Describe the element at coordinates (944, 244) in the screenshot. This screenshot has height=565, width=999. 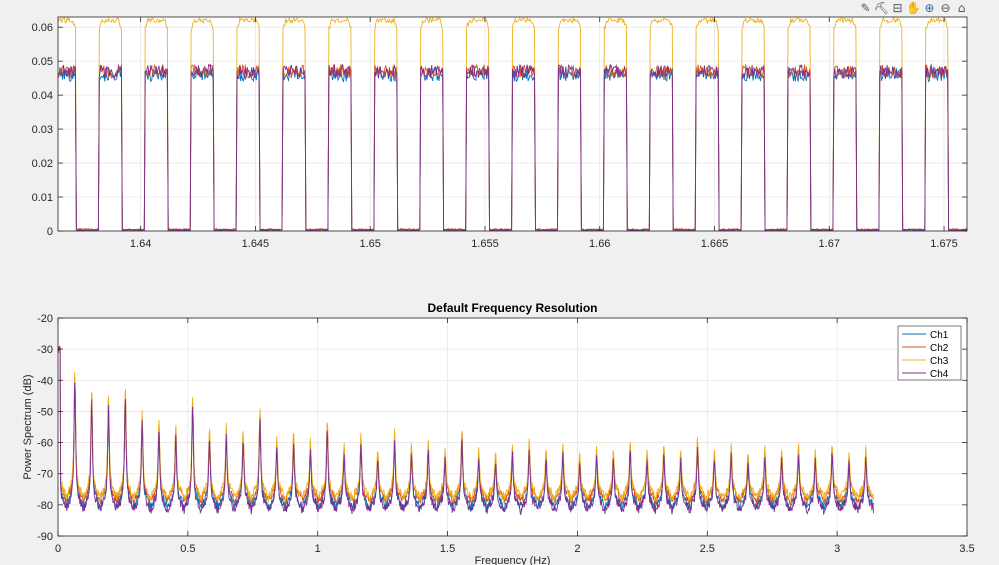
I see `x-tick-label: 1.675` at that location.